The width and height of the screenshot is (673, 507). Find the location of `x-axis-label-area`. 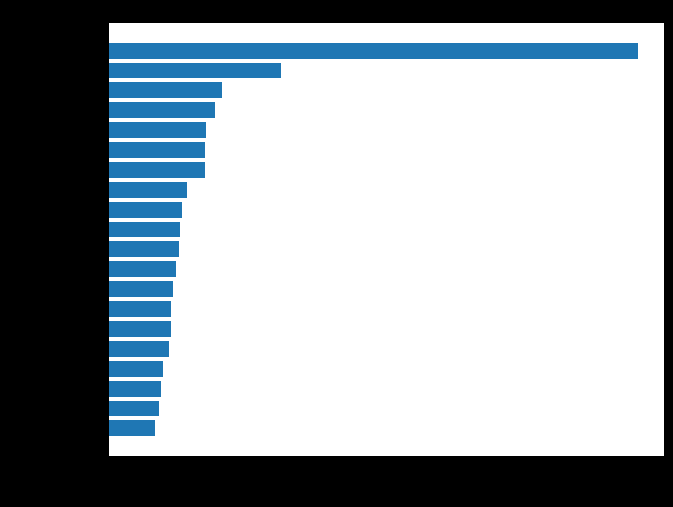

x-axis-label-area is located at coordinates (336, 482).